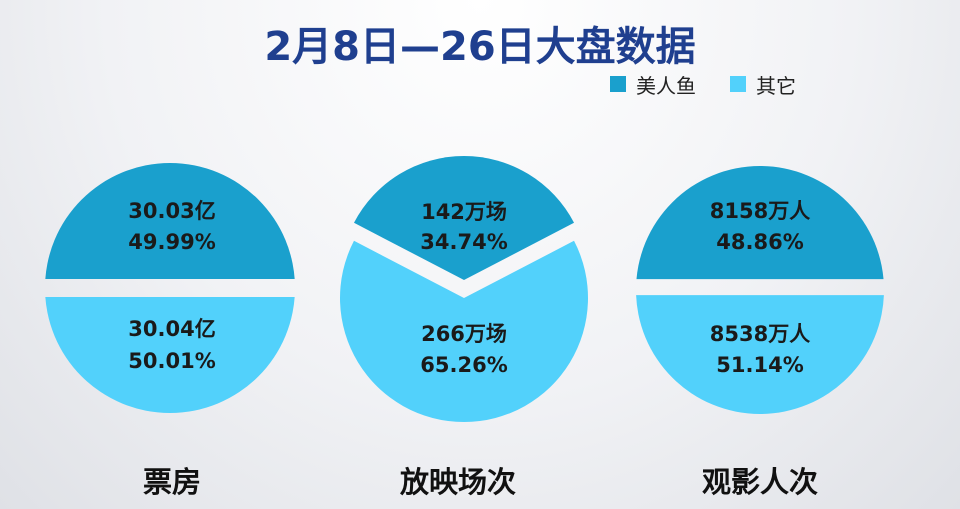 This screenshot has width=960, height=509. What do you see at coordinates (703, 84) in the screenshot?
I see `legend: 美人鱼 其它` at bounding box center [703, 84].